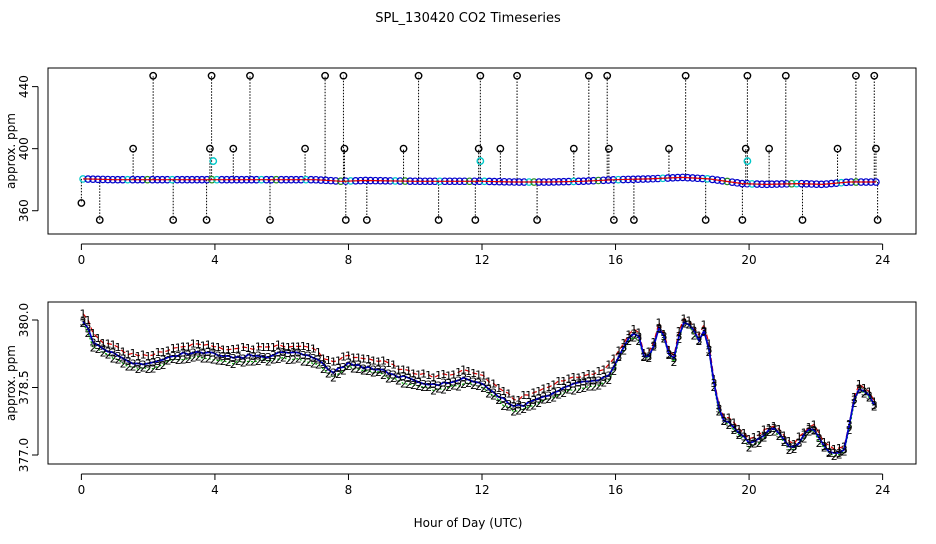 This screenshot has width=936, height=544. Describe the element at coordinates (615, 260) in the screenshot. I see `top-x-tick-label: 16` at that location.